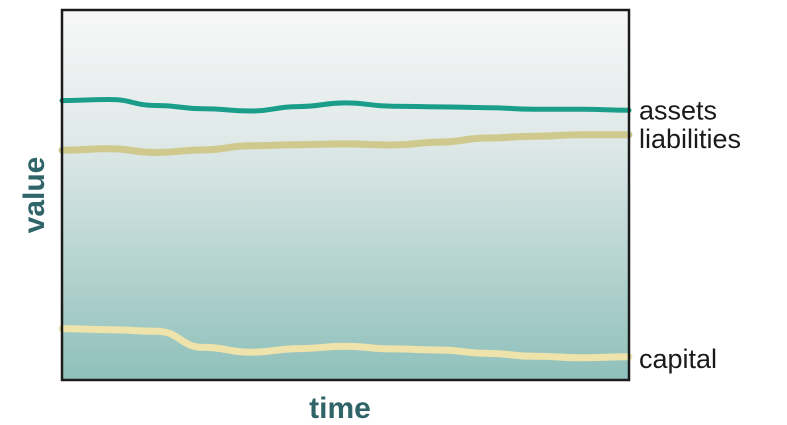  Describe the element at coordinates (345, 105) in the screenshot. I see `series-line-assets` at that location.